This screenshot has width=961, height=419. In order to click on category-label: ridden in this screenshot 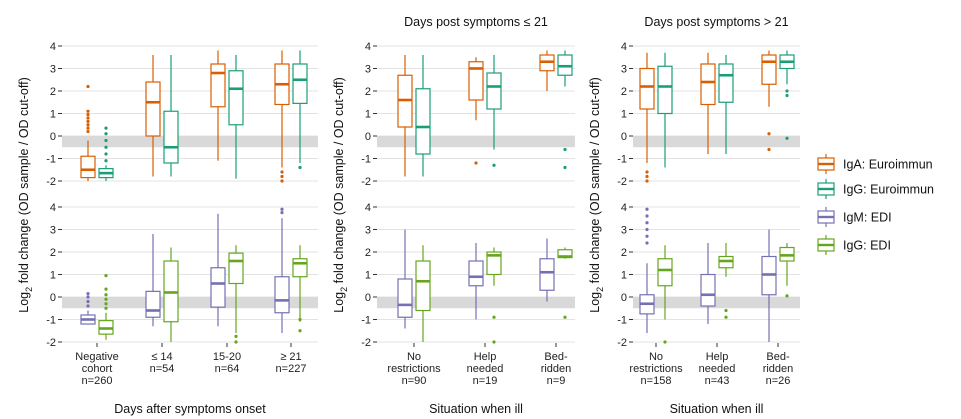, I will do `click(778, 369)`.